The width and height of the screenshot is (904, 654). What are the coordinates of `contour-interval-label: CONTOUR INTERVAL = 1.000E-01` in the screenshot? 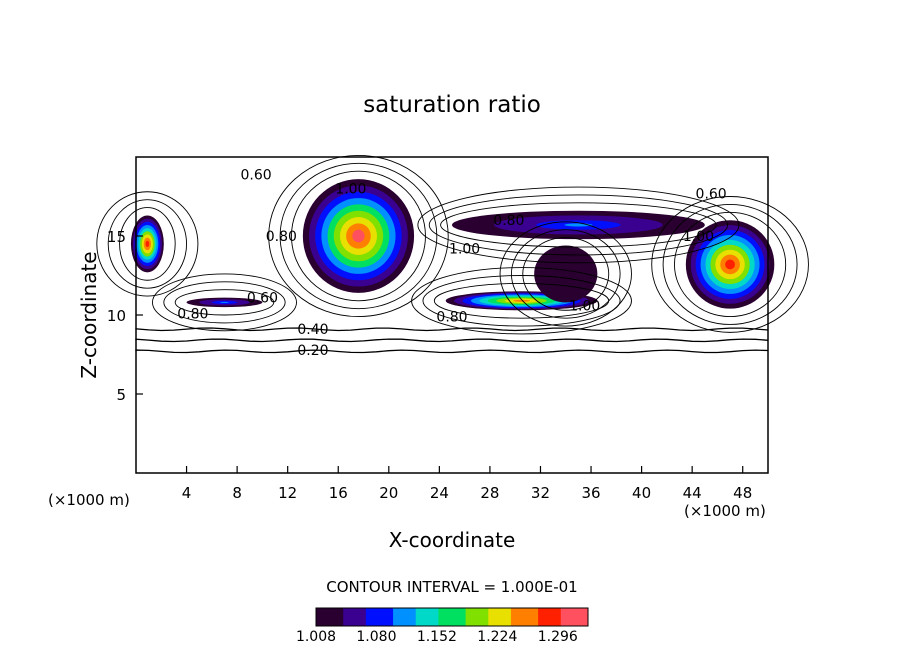 It's located at (451, 587).